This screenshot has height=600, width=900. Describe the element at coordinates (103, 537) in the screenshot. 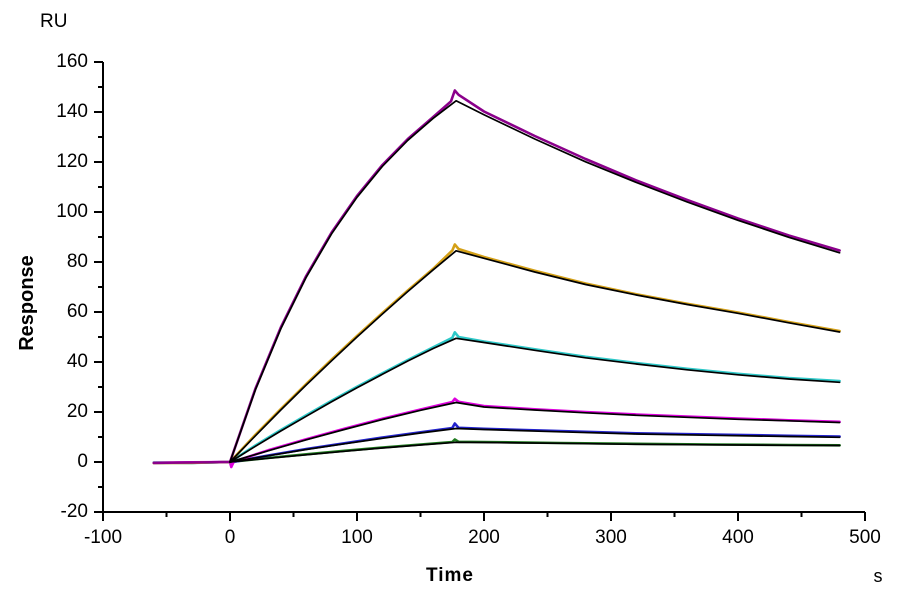

I see `x-tick-label: -100` at that location.